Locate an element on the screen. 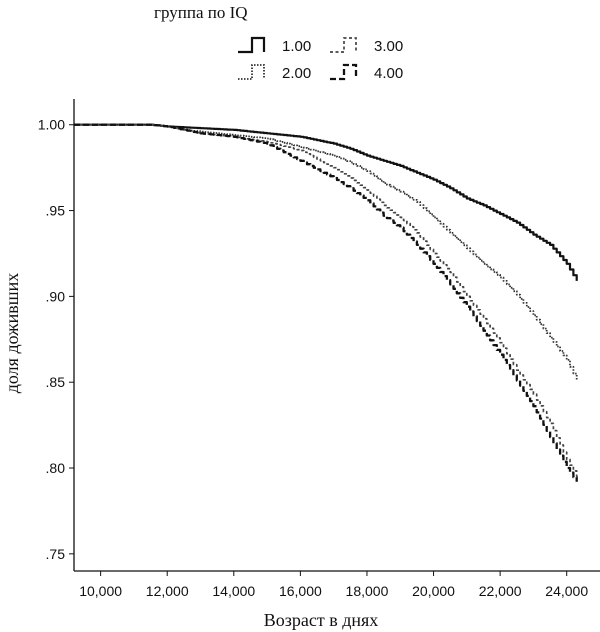 The image size is (600, 632). y-axis-title: доля доживших is located at coordinates (12, 333).